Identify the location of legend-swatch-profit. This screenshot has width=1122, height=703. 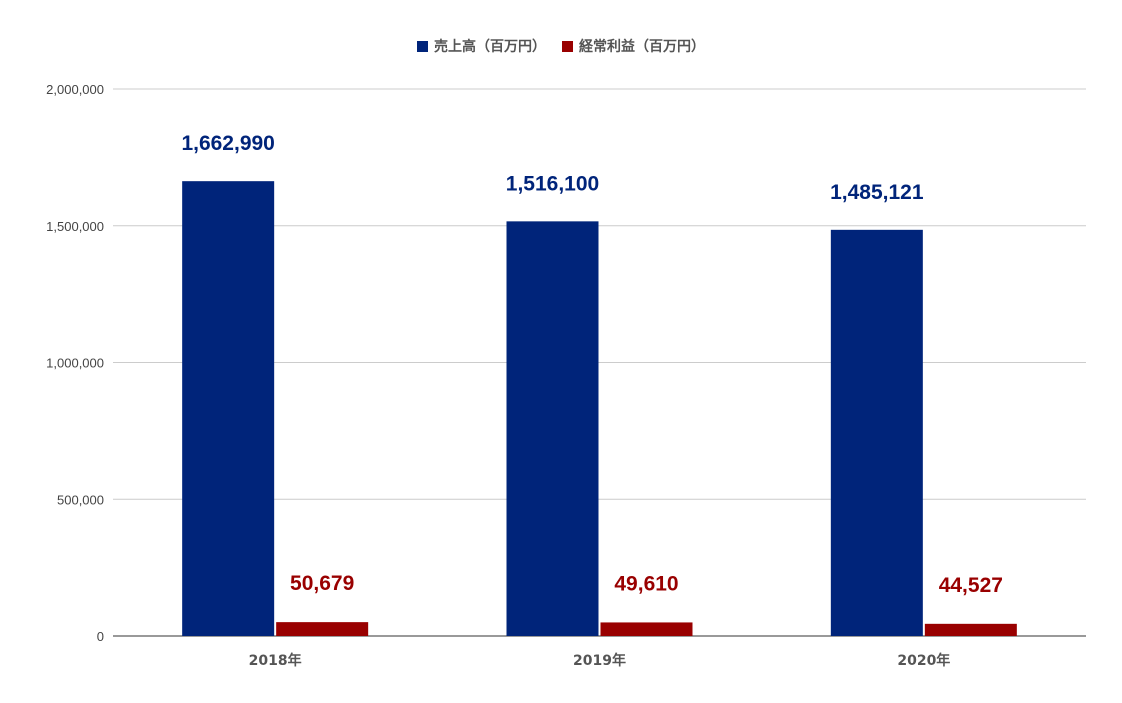
(567, 46).